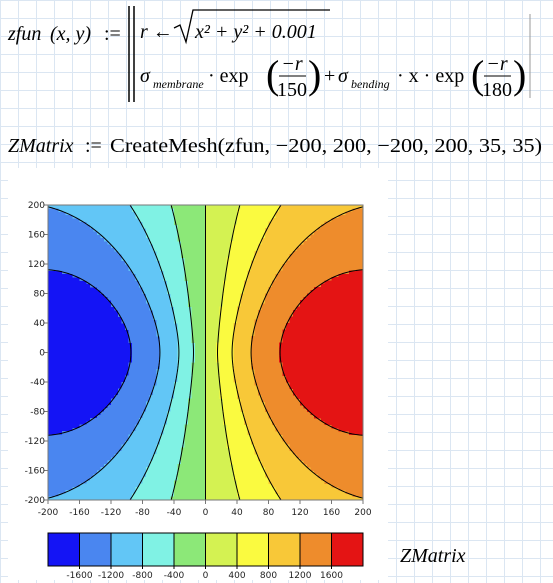 This screenshot has height=583, width=553. I want to click on x-tick-label: -200, so click(48, 513).